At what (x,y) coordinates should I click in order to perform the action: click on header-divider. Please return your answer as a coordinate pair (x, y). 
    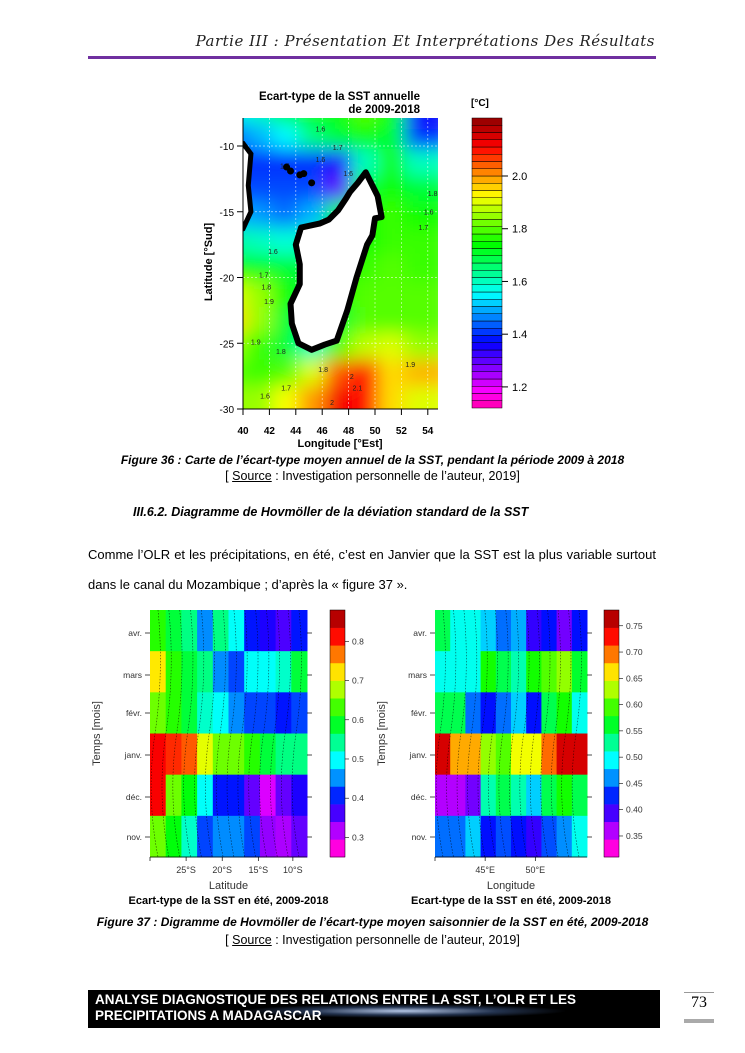
    Looking at the image, I should click on (372, 57).